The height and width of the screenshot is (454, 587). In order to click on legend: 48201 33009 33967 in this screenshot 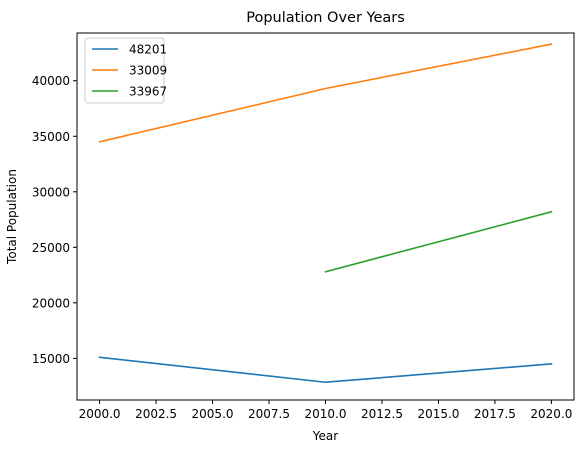, I will do `click(125, 70)`.